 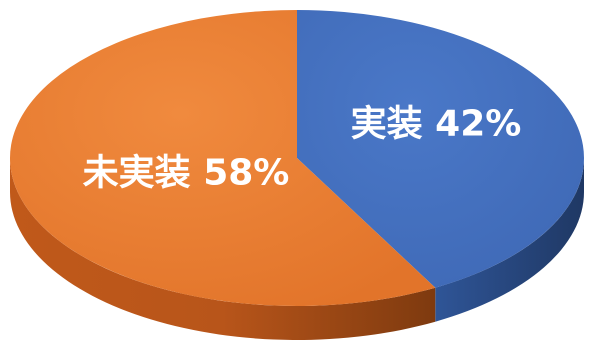 What do you see at coordinates (509, 240) in the screenshot?
I see `slice-side-implemented` at bounding box center [509, 240].